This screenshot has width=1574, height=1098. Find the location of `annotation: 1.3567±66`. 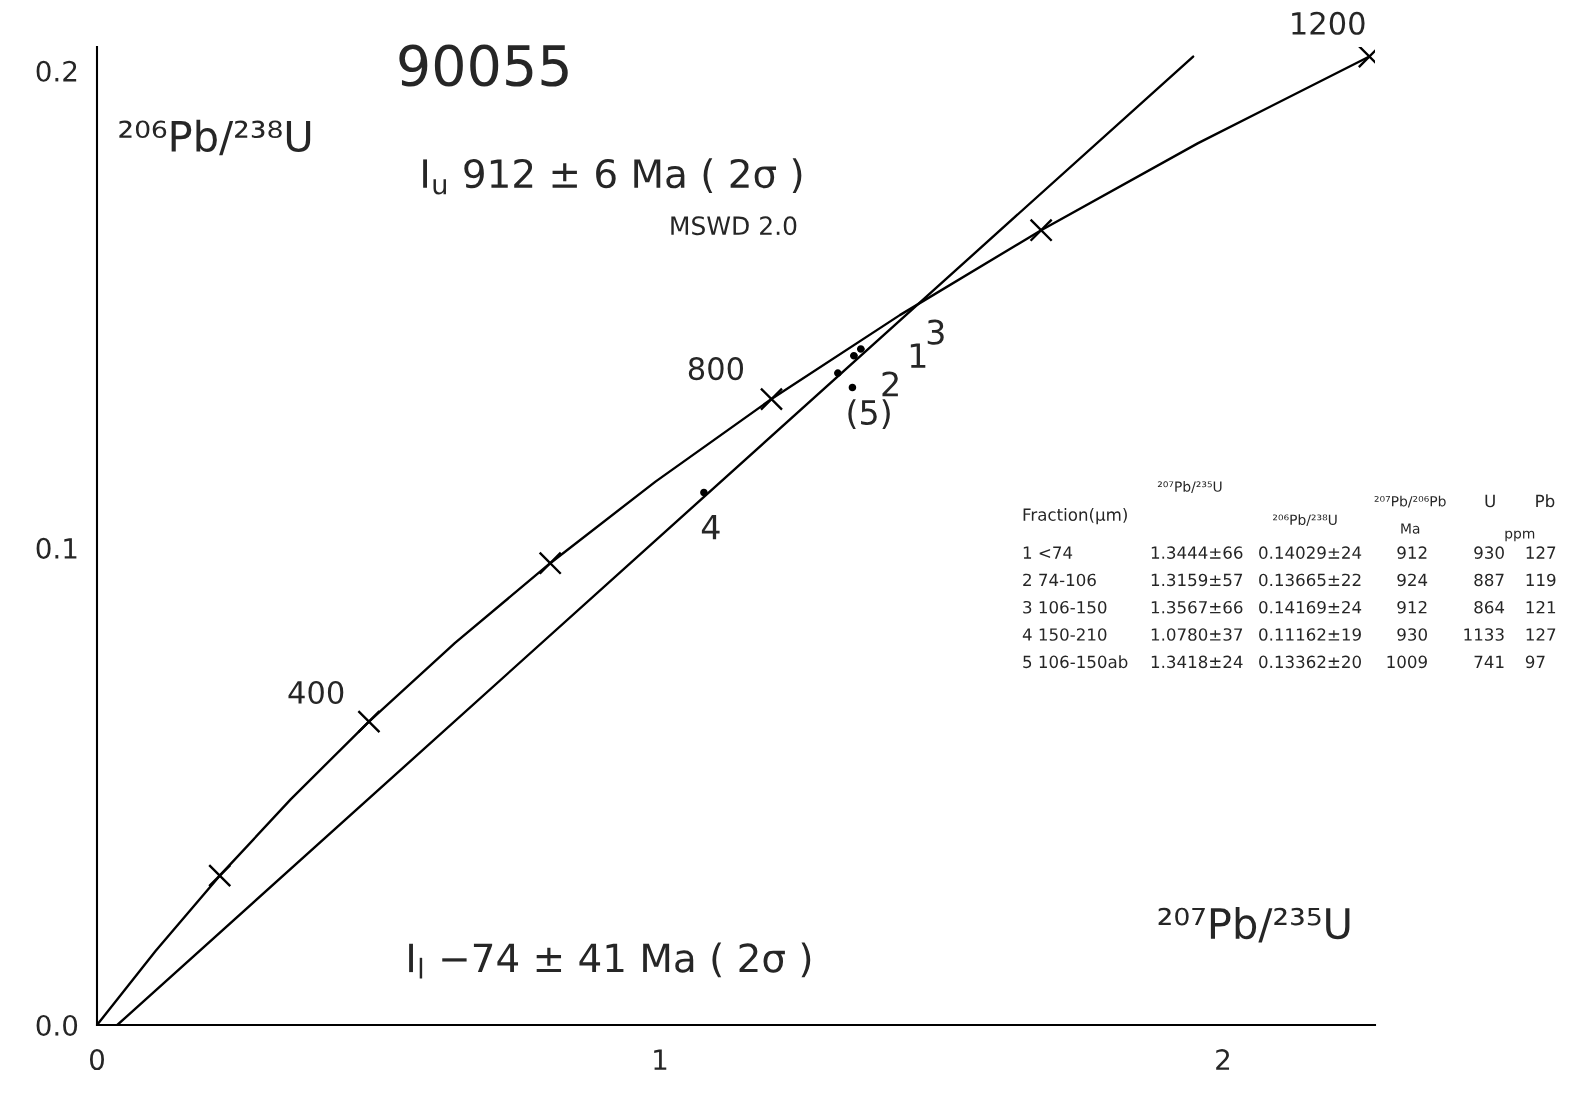

annotation: 1.3567±66 is located at coordinates (1197, 607).